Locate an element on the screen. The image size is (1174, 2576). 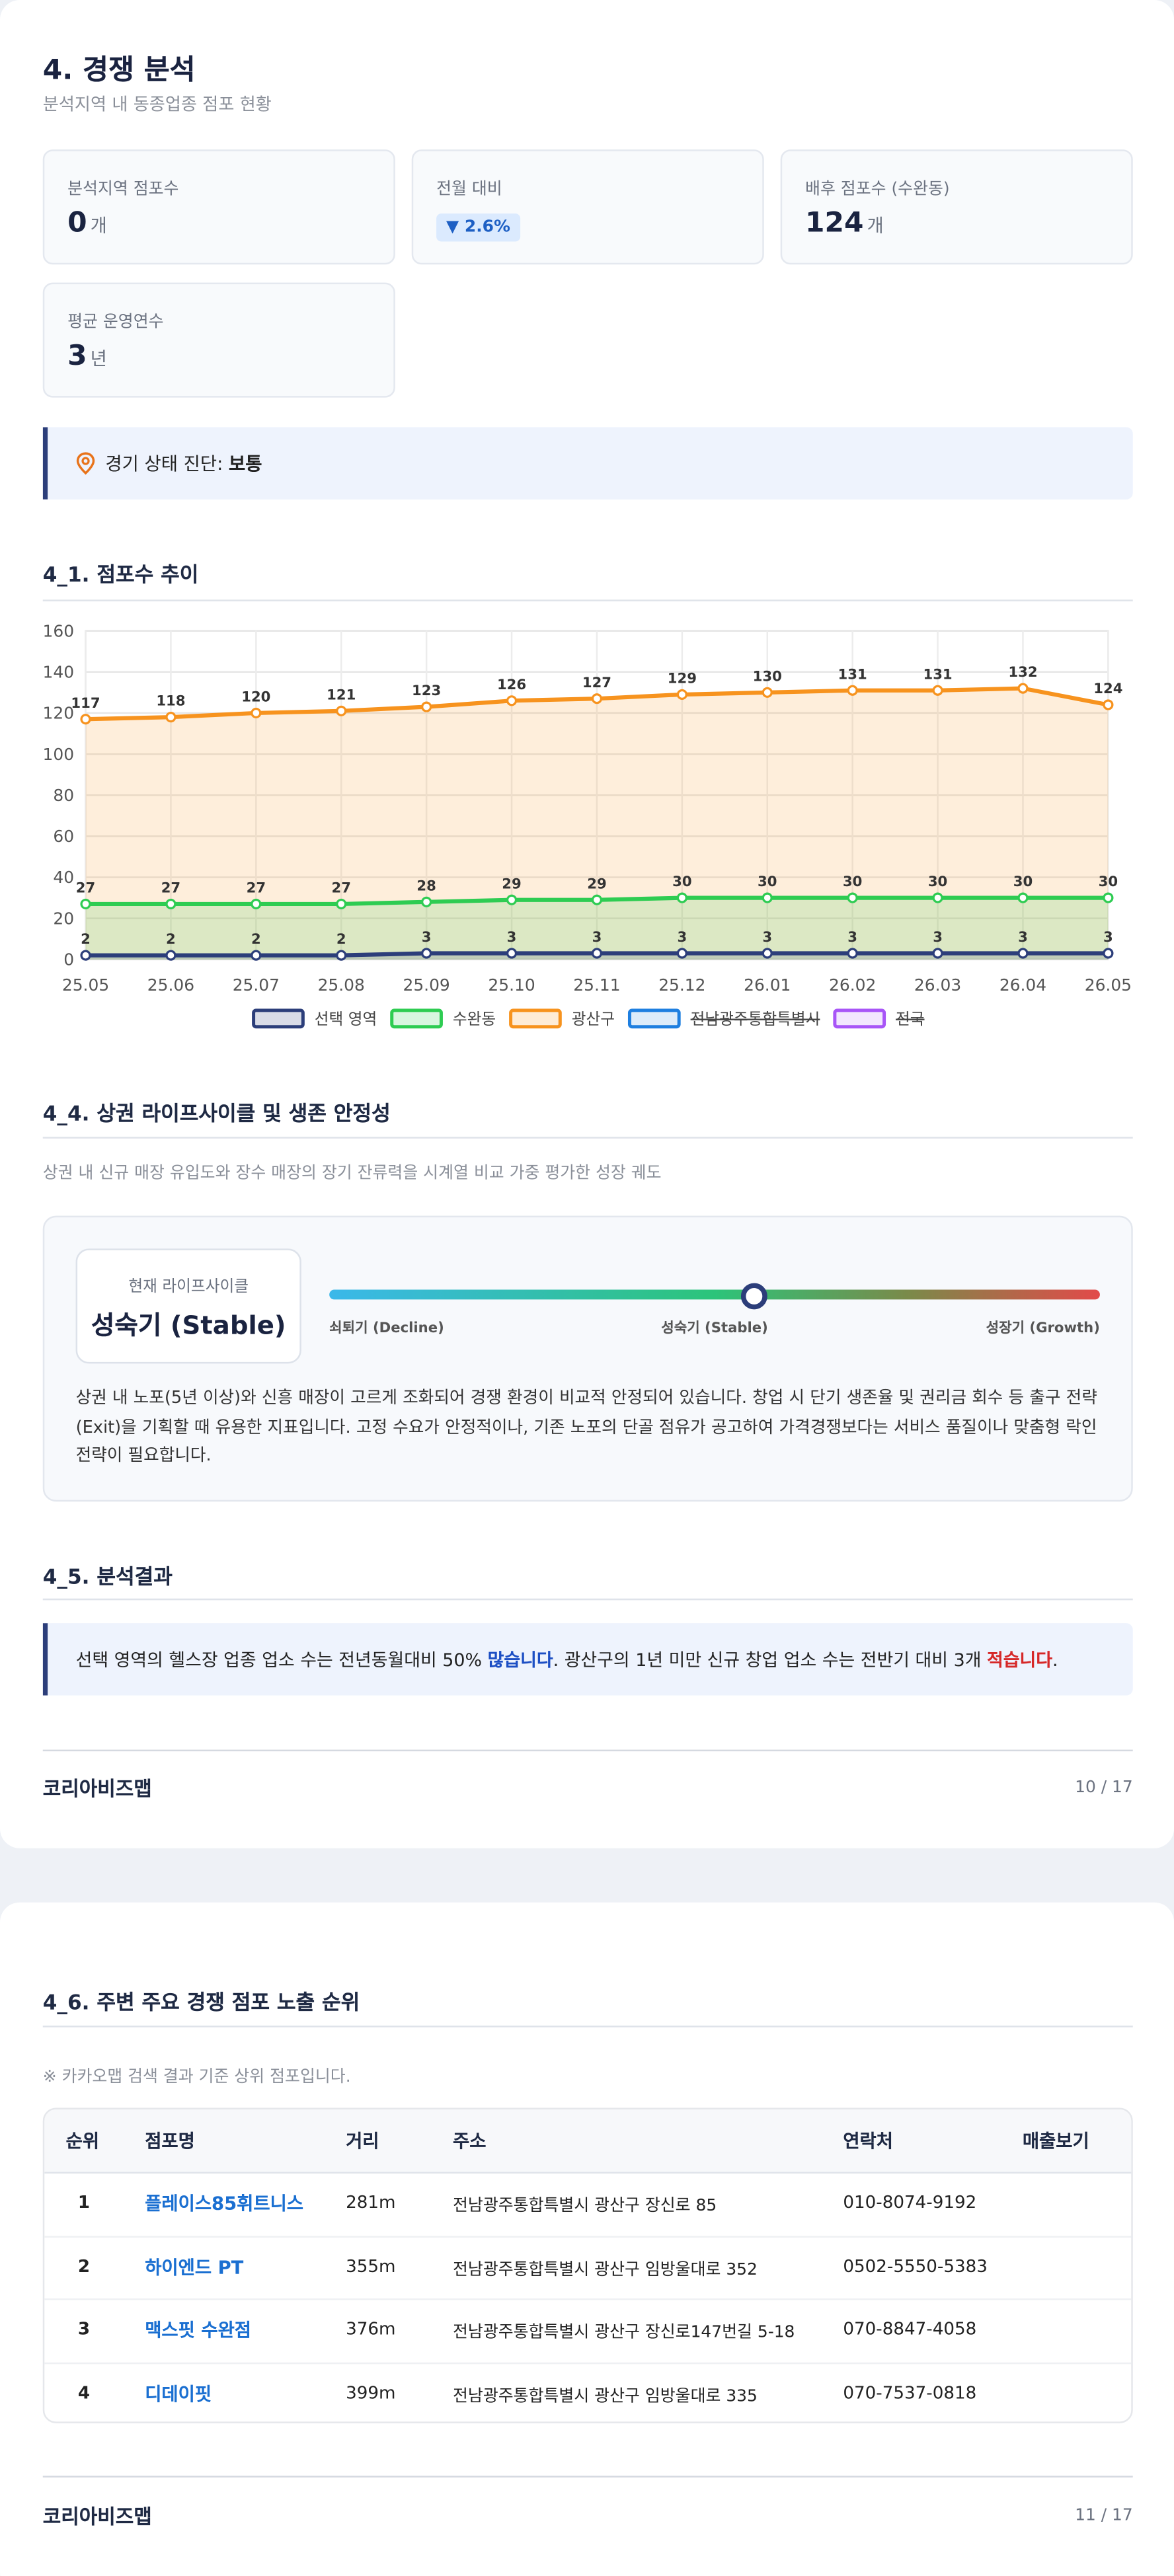
page-number: 11 / 17 is located at coordinates (1104, 2516).